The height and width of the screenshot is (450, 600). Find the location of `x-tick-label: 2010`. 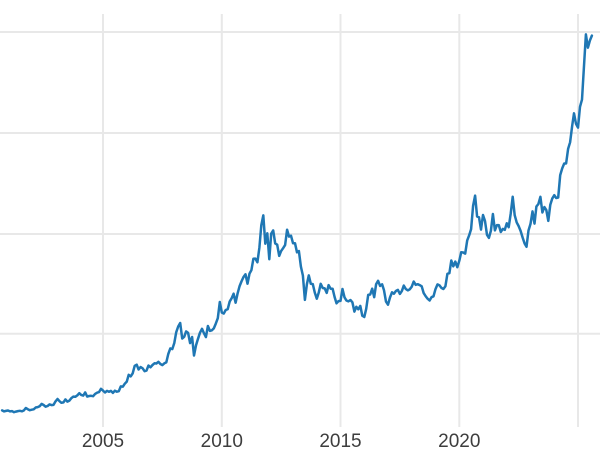

x-tick-label: 2010 is located at coordinates (222, 440).